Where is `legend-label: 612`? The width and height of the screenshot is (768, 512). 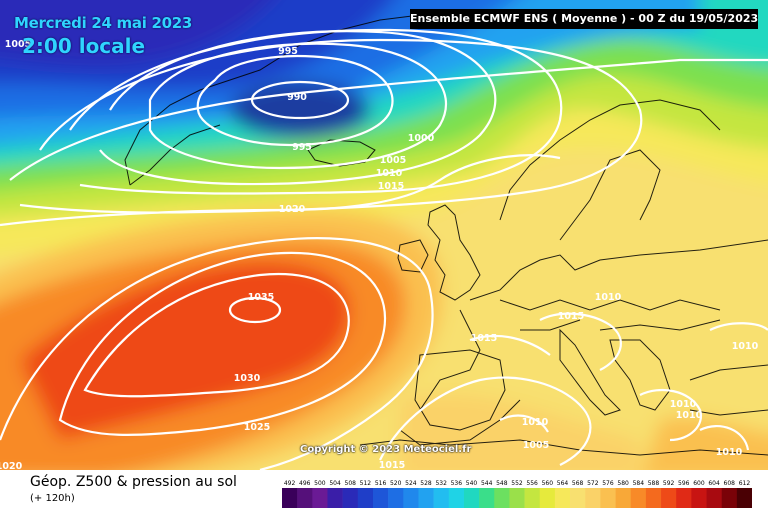 legend-label: 612 is located at coordinates (745, 483).